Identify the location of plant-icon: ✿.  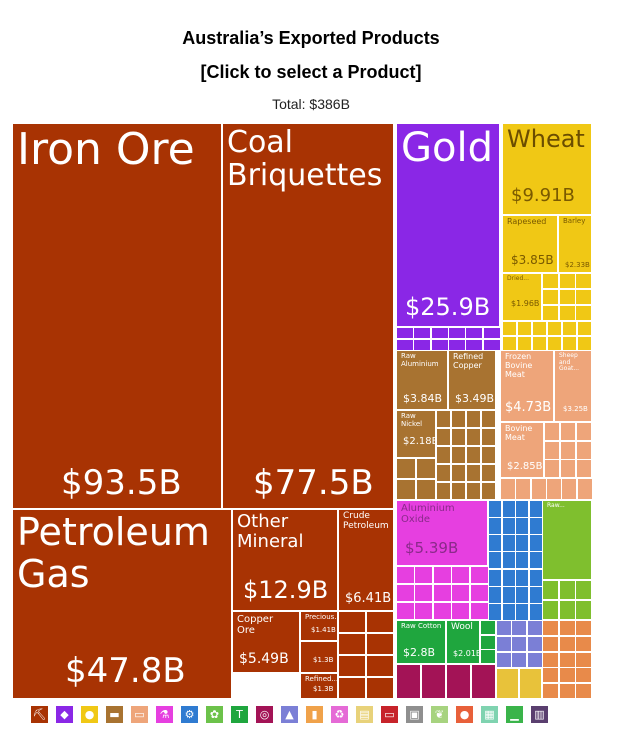
(214, 714).